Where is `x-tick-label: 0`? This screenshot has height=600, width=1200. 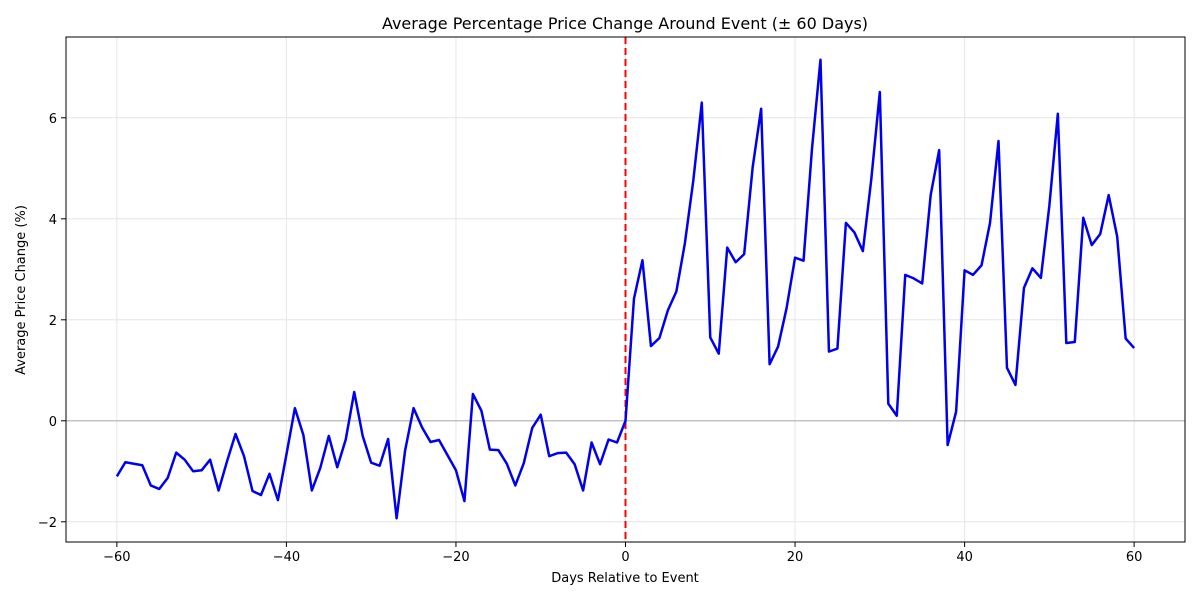
x-tick-label: 0 is located at coordinates (625, 557).